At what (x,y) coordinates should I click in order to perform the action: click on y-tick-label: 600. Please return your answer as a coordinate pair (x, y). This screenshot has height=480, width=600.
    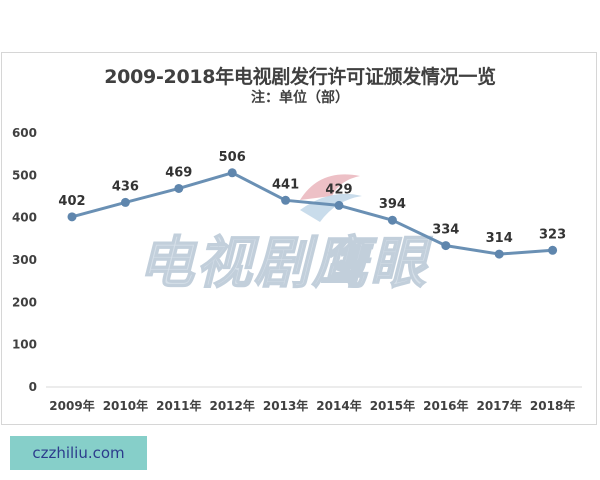
    Looking at the image, I should click on (24, 133).